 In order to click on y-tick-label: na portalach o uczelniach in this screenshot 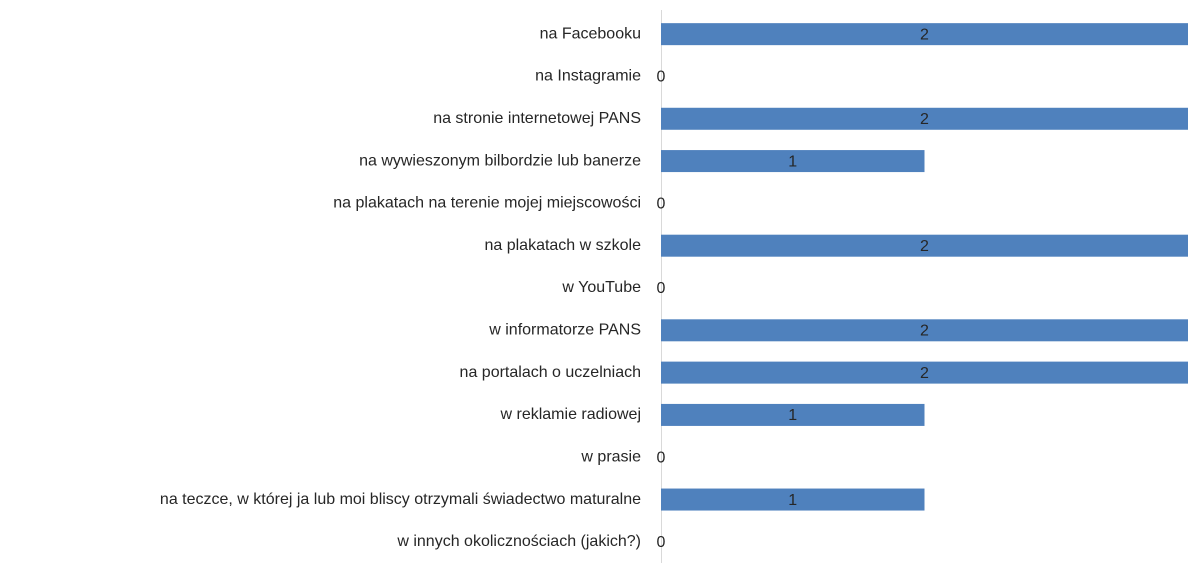, I will do `click(550, 372)`.